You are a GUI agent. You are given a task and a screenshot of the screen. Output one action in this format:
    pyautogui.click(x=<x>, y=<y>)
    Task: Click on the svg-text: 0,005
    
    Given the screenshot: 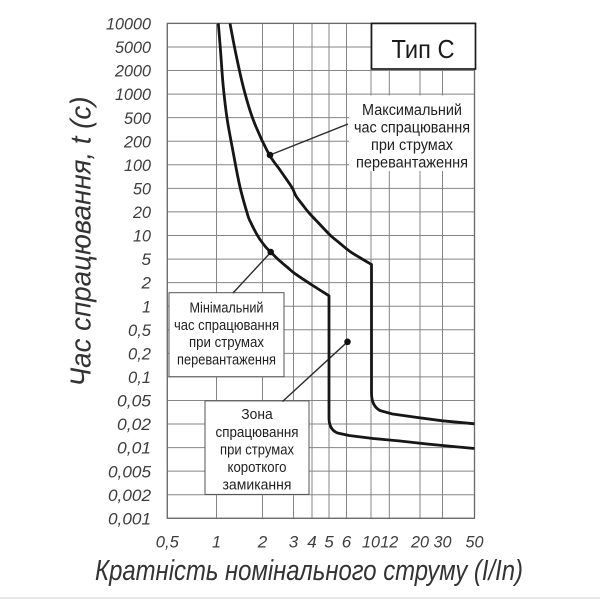 What is the action you would take?
    pyautogui.click(x=130, y=471)
    